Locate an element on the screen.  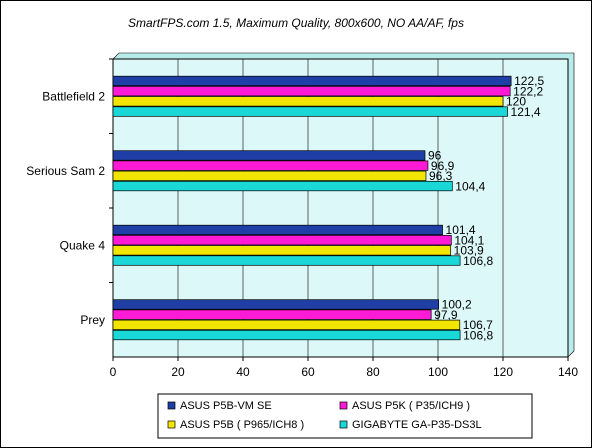
x-tick-label: 80 is located at coordinates (373, 372).